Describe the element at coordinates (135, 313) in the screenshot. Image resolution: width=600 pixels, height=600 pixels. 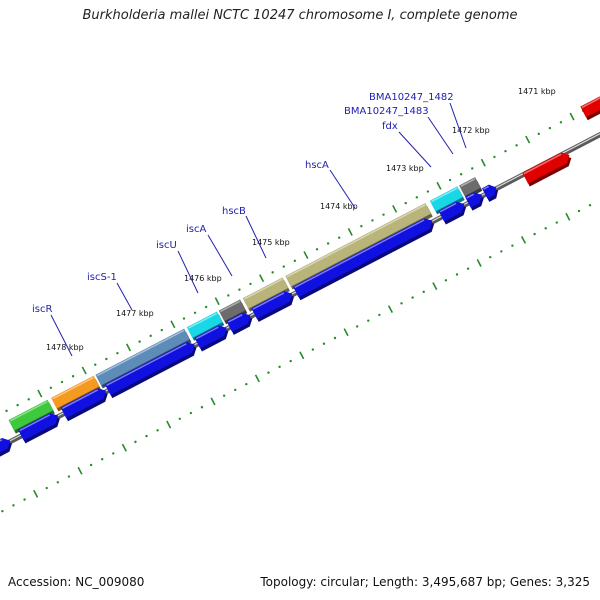
I see `kbp-label: 1477 kbp` at that location.